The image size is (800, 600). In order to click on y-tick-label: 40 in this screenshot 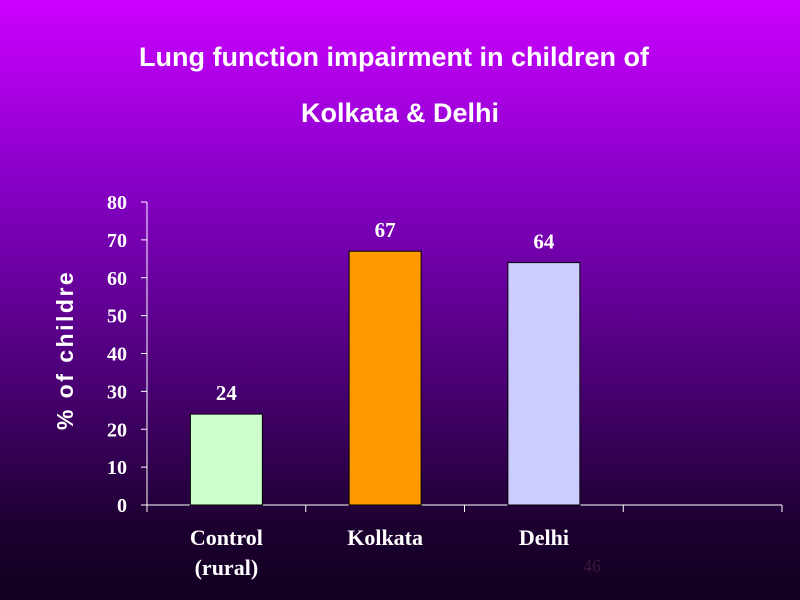, I will do `click(117, 355)`.